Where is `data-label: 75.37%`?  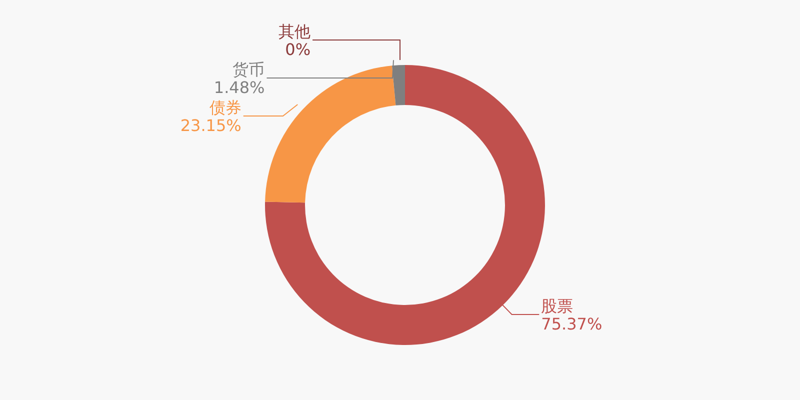
data-label: 75.37% is located at coordinates (571, 324).